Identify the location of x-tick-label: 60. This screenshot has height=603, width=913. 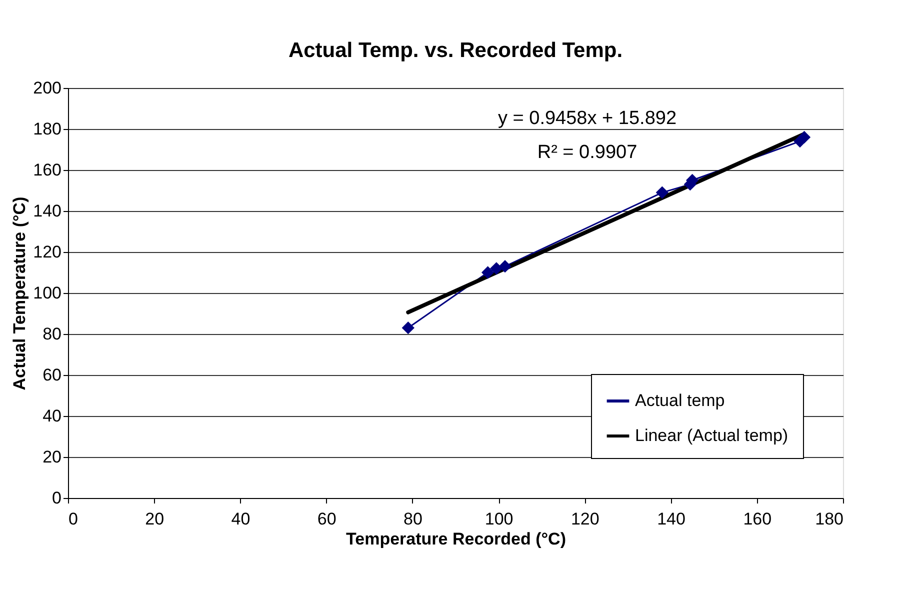
(326, 519).